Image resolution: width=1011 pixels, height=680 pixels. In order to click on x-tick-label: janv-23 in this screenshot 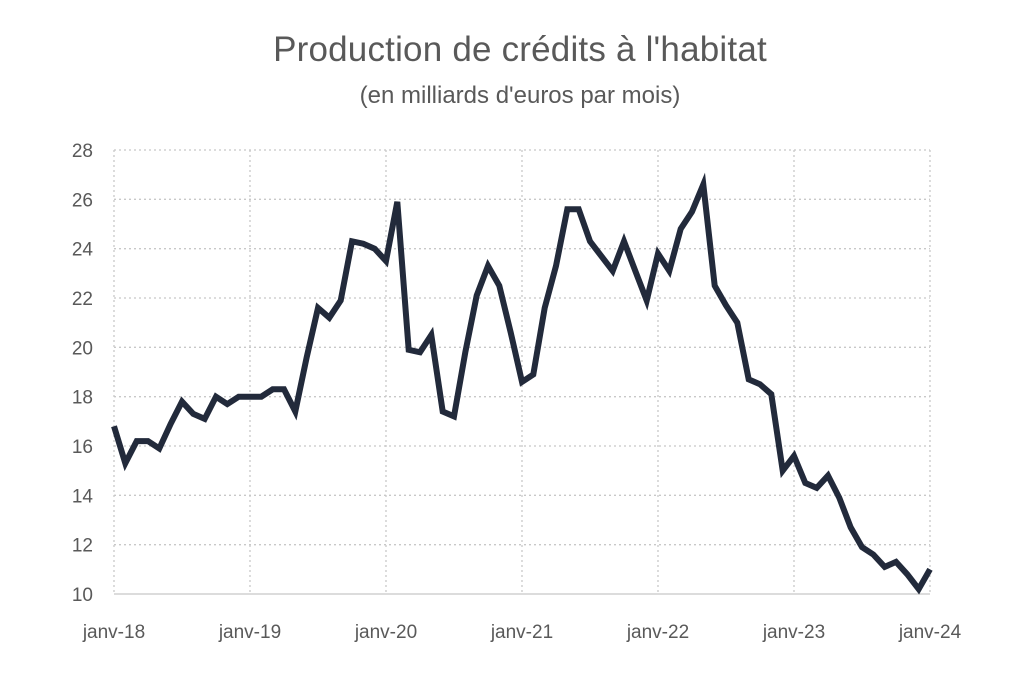, I will do `click(793, 632)`.